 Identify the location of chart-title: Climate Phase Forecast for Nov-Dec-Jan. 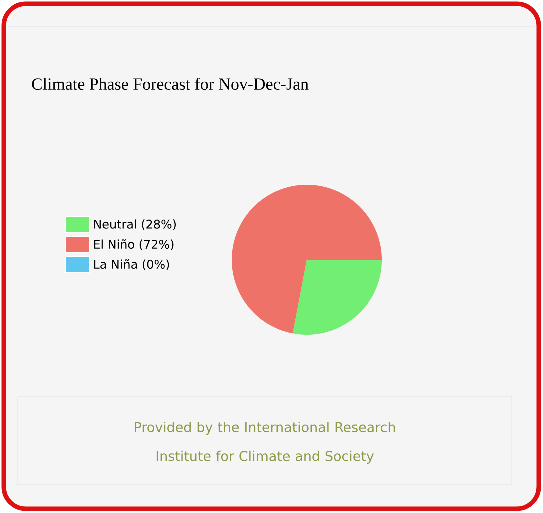
(170, 84).